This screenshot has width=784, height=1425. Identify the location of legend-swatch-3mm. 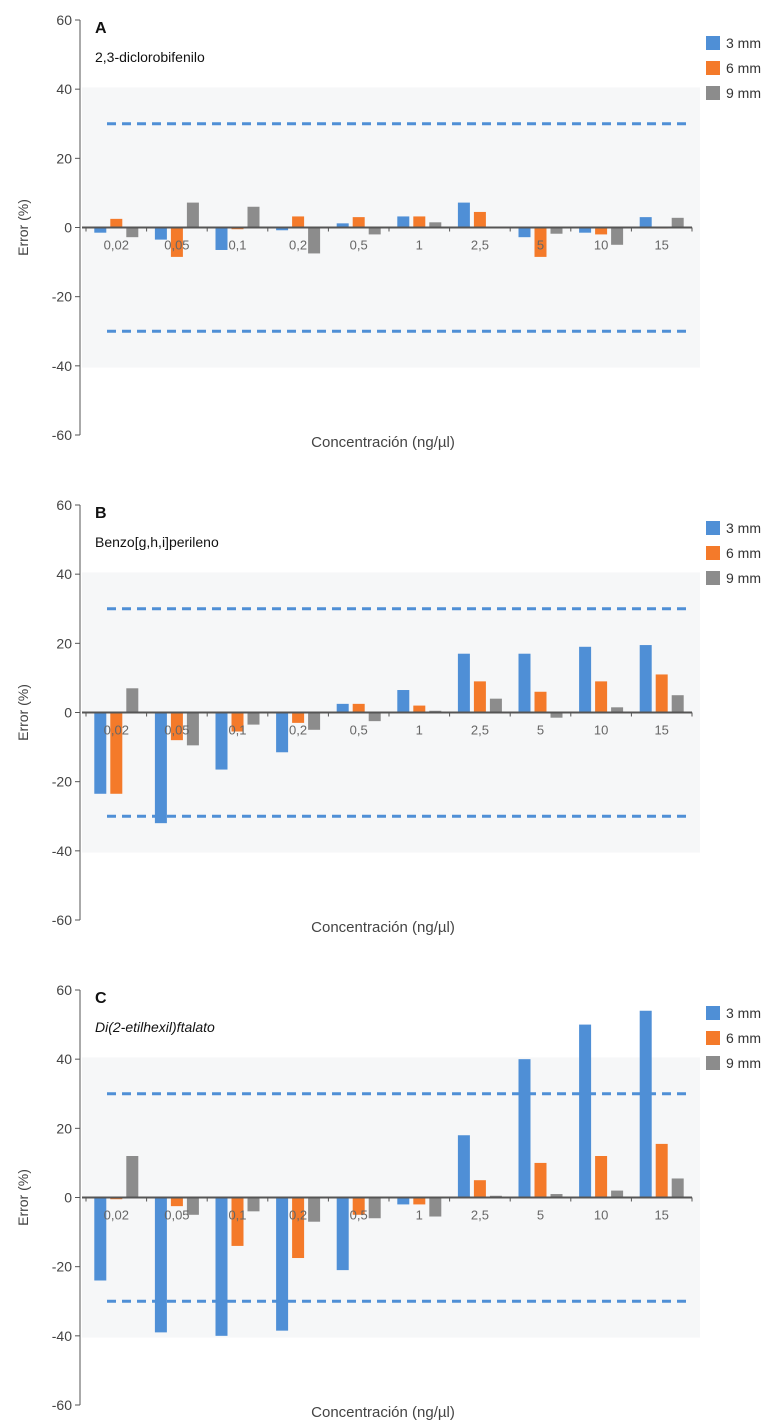
(713, 43).